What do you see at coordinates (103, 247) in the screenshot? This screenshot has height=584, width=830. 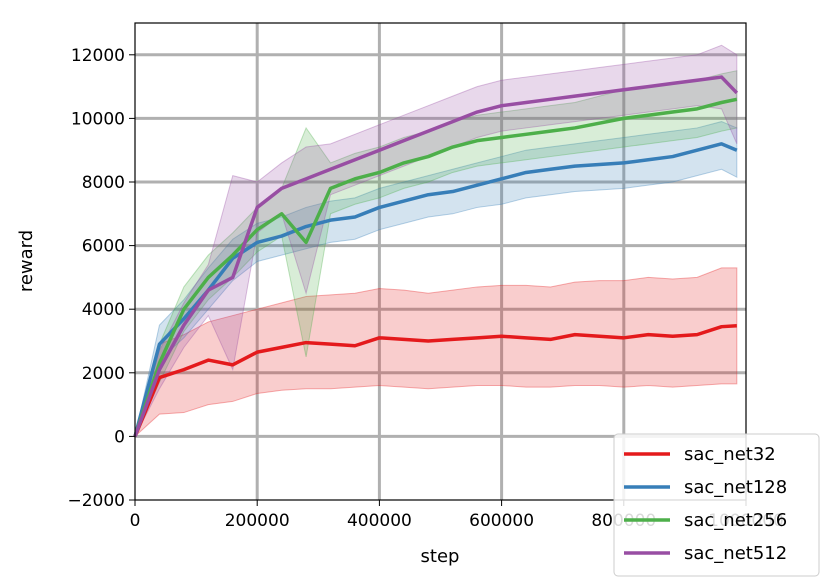 I see `y-tick-label: 6000` at bounding box center [103, 247].